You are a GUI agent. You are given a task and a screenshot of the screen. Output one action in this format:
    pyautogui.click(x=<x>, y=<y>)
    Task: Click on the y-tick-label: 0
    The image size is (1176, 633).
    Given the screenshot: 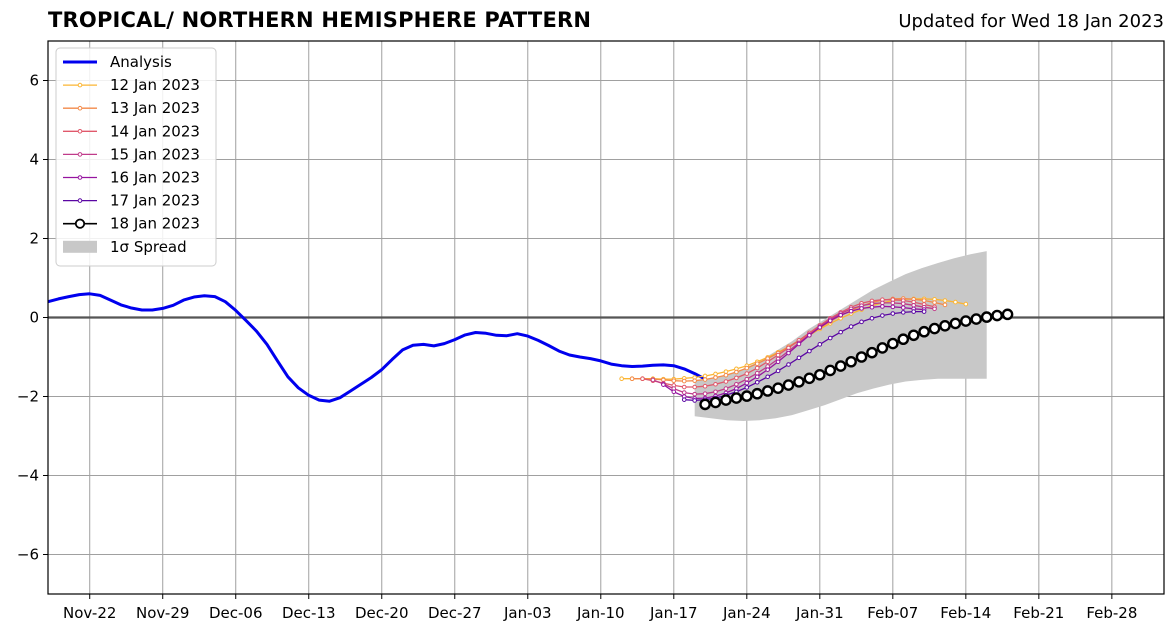 What is the action you would take?
    pyautogui.click(x=34, y=318)
    